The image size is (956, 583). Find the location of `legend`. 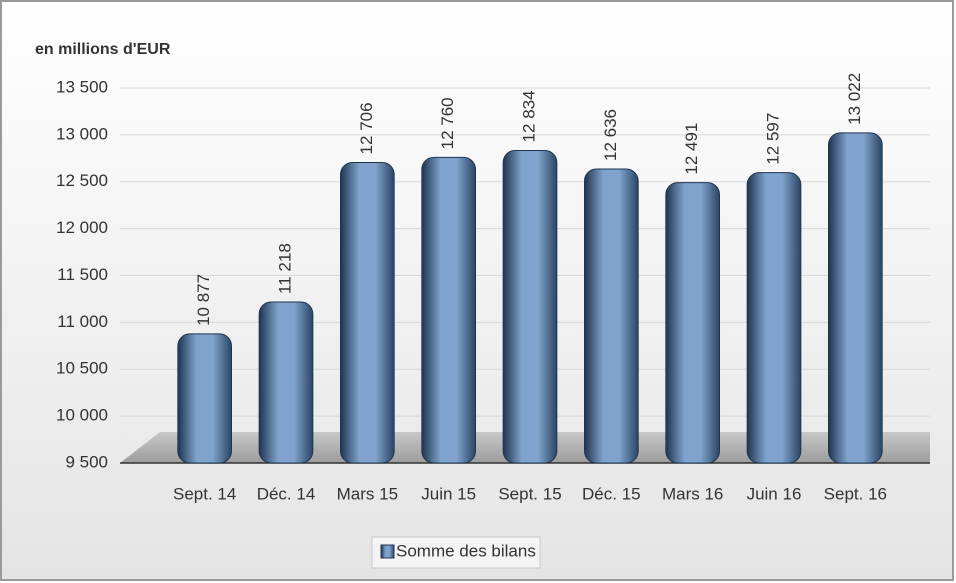

legend is located at coordinates (456, 552).